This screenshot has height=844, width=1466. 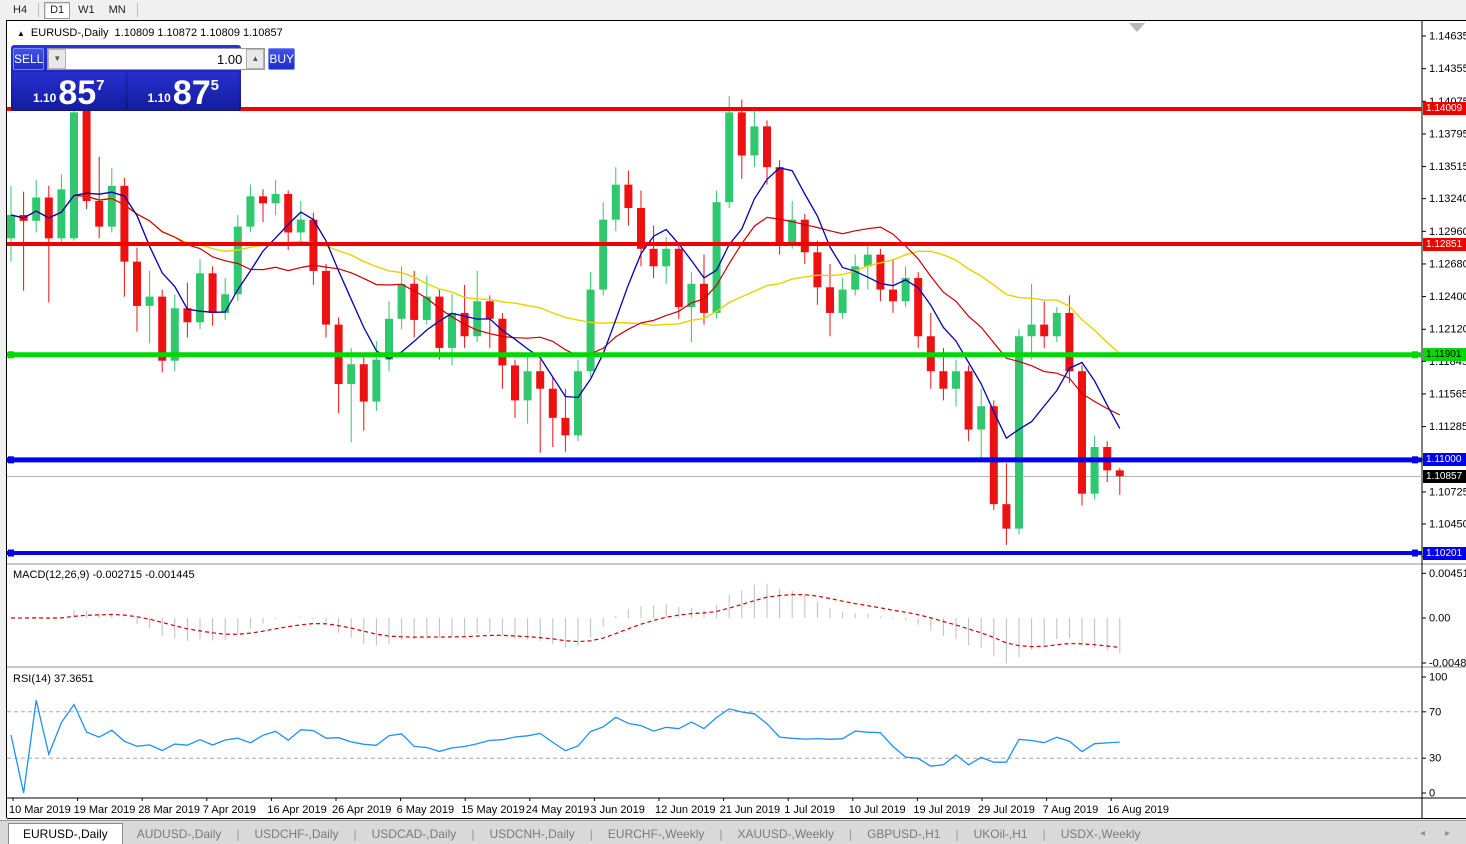 What do you see at coordinates (57, 59) in the screenshot?
I see `volume-decrease-icon: ▼` at bounding box center [57, 59].